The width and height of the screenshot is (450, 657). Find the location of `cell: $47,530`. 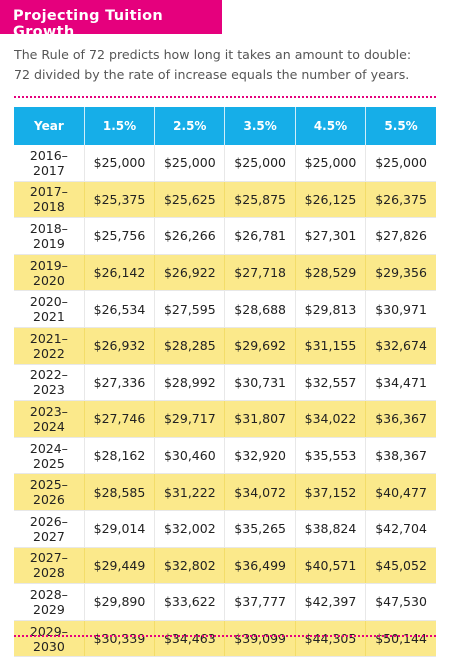

cell: $47,530 is located at coordinates (400, 602).